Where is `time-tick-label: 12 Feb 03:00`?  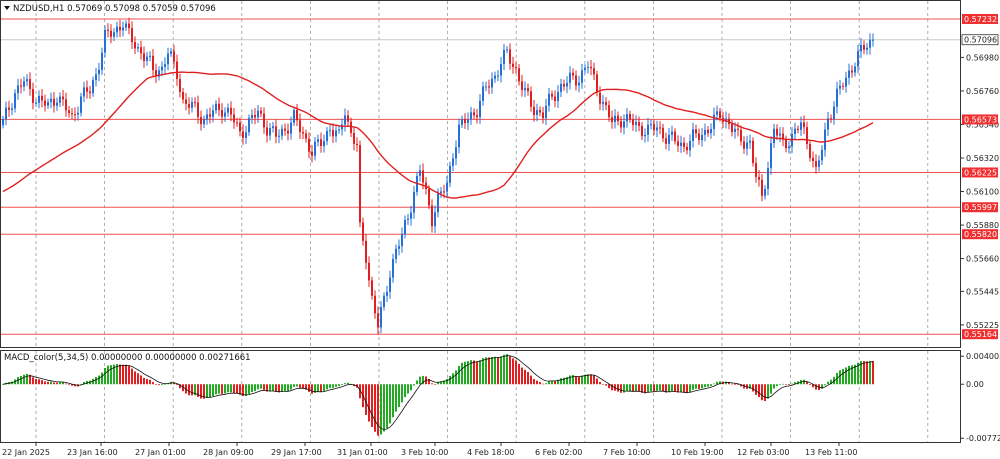 time-tick-label: 12 Feb 03:00 is located at coordinates (763, 452).